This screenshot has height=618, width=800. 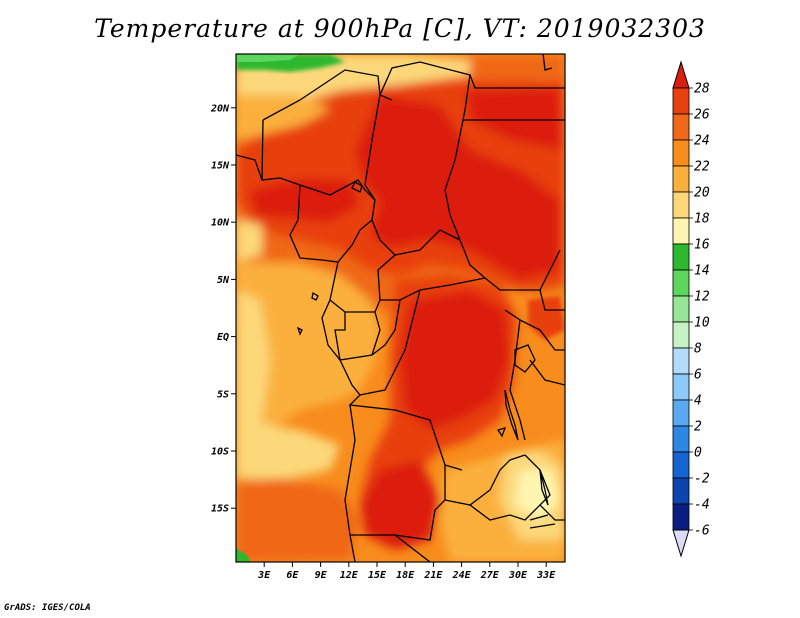 What do you see at coordinates (681, 74) in the screenshot?
I see `colorbar-top-arrow` at bounding box center [681, 74].